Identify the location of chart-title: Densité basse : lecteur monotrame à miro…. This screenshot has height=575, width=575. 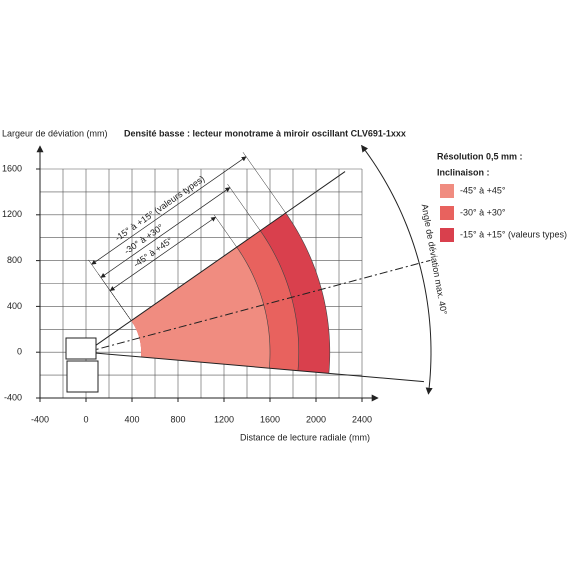
(265, 133).